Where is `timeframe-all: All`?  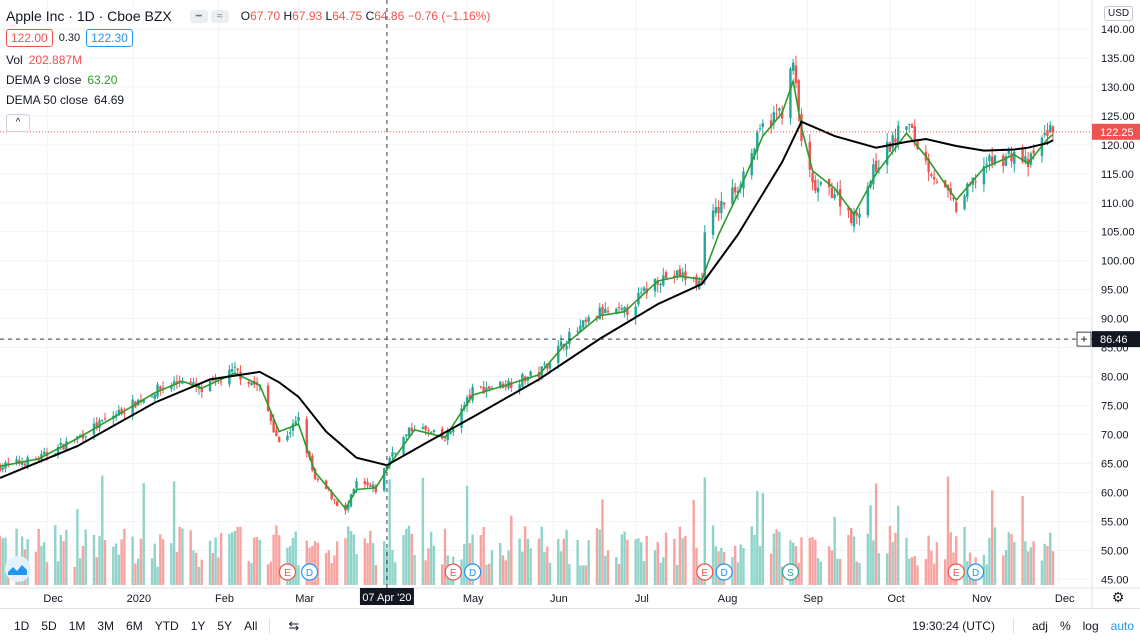
timeframe-all: All is located at coordinates (251, 625).